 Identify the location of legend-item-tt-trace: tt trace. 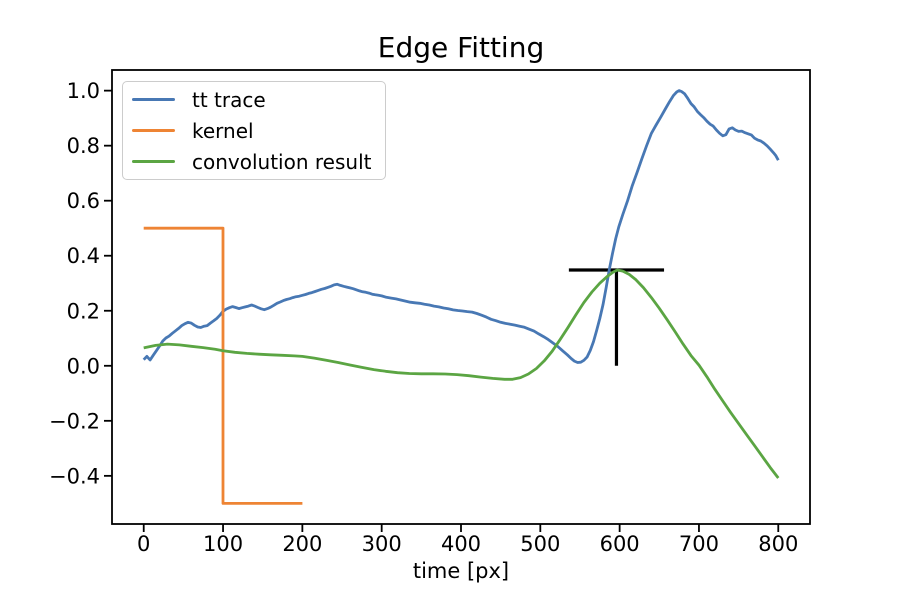
(254, 99).